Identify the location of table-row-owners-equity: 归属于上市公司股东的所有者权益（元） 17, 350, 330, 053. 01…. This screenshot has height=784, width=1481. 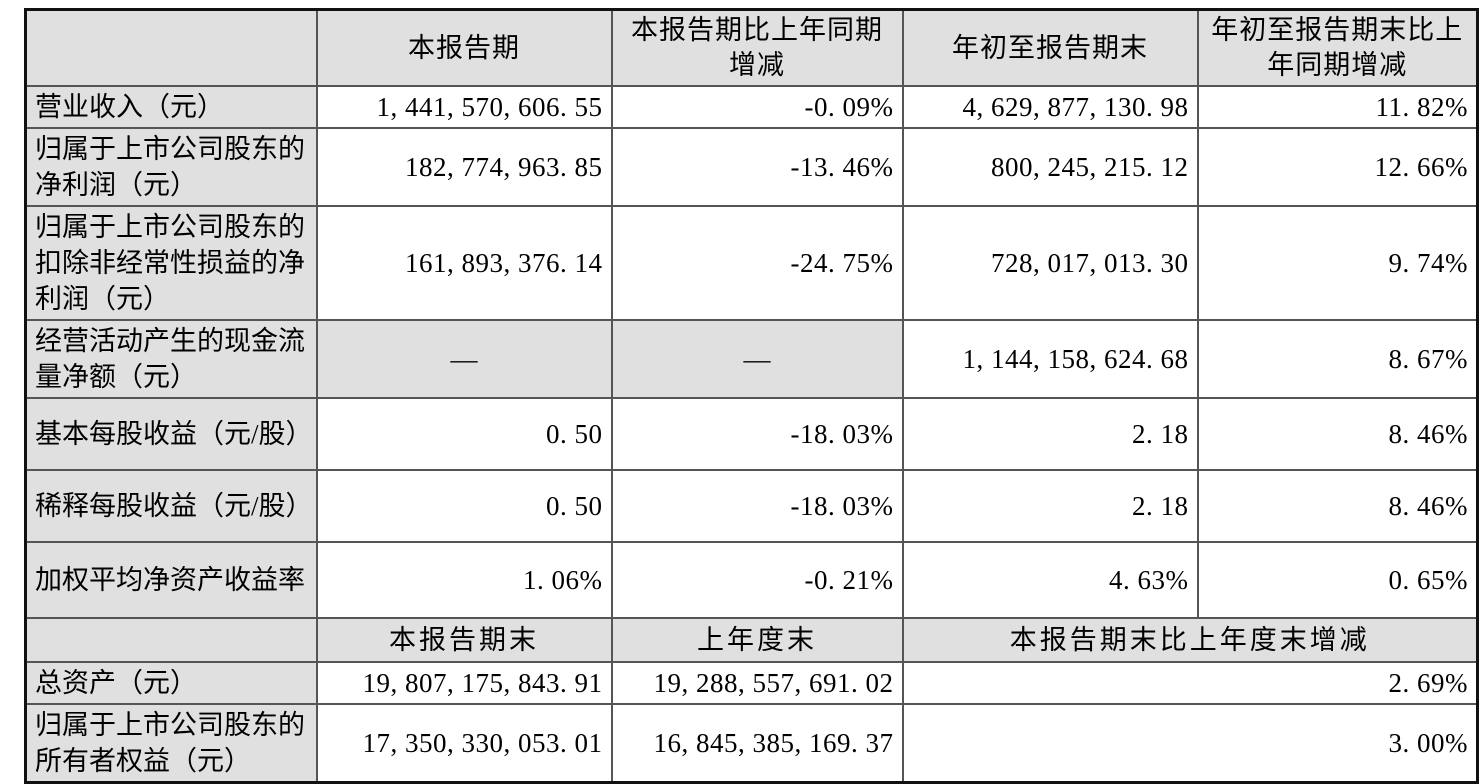
(751, 743).